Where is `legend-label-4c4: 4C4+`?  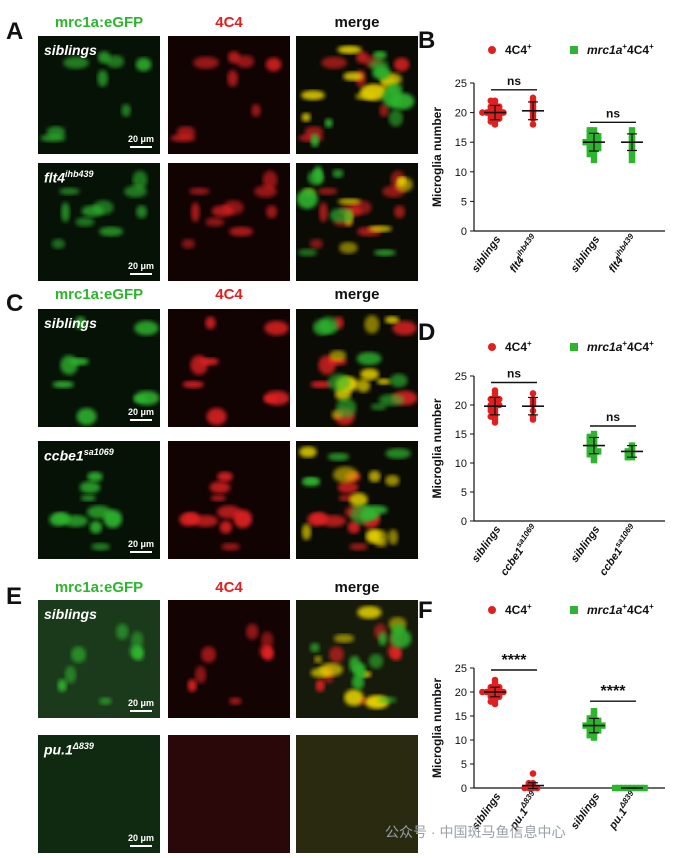
legend-label-4c4: 4C4+ is located at coordinates (518, 609).